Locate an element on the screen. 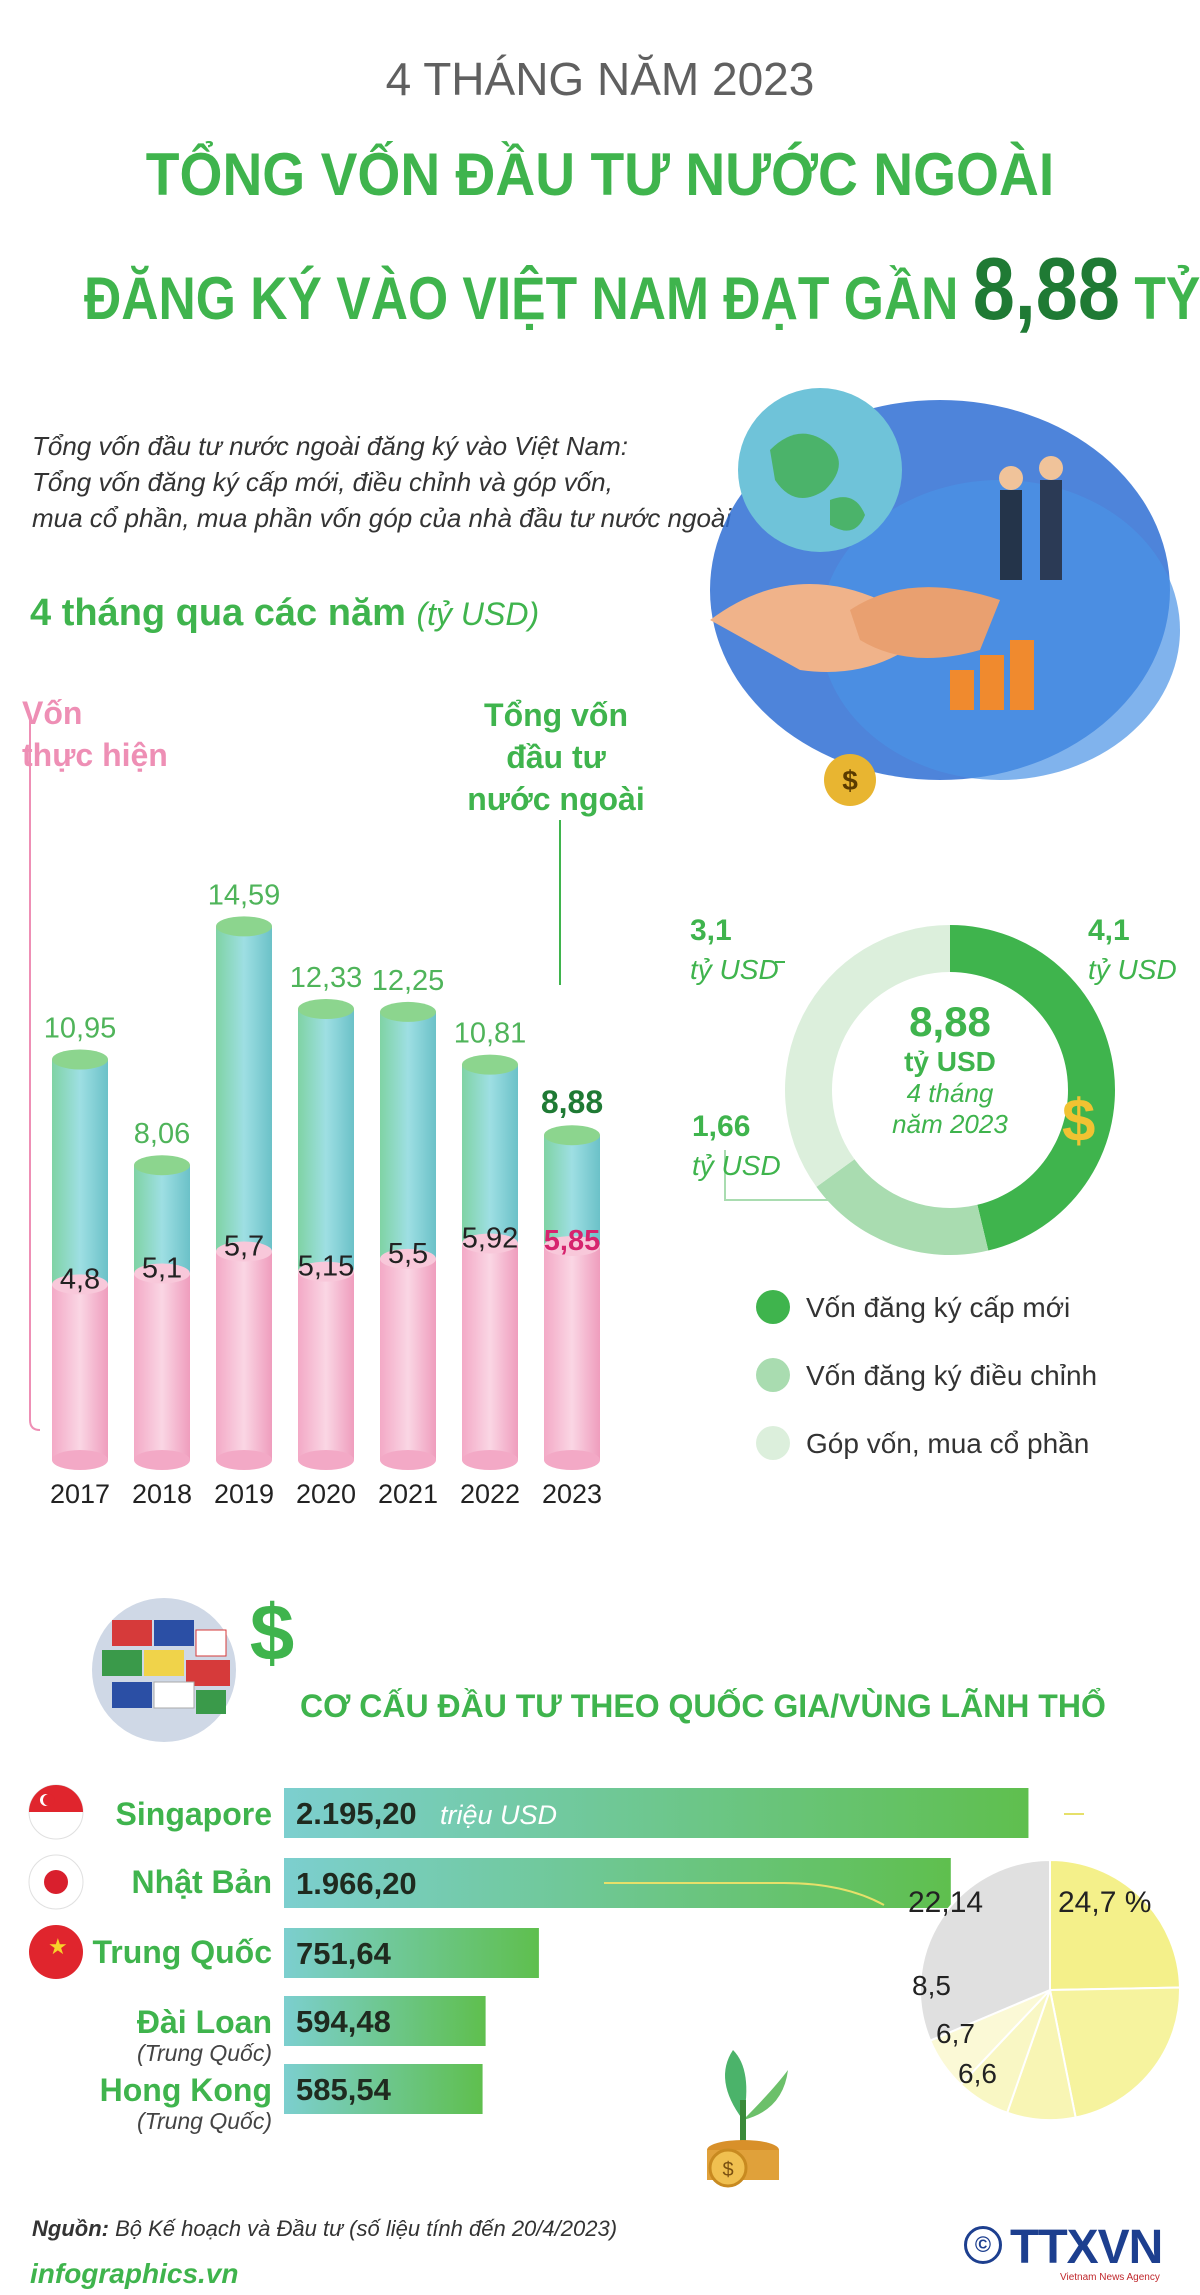  capital-structure-donut is located at coordinates (919, 1090).